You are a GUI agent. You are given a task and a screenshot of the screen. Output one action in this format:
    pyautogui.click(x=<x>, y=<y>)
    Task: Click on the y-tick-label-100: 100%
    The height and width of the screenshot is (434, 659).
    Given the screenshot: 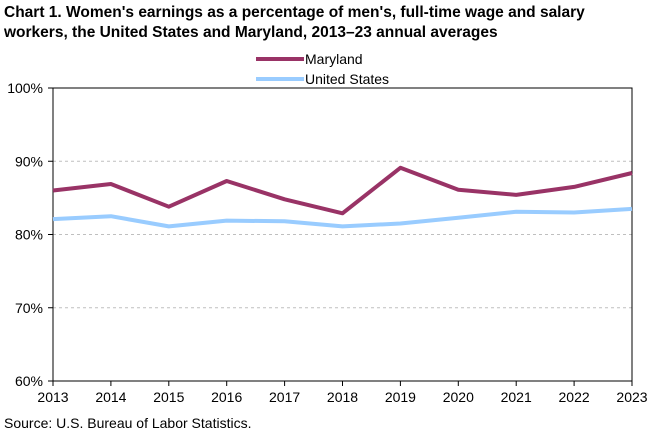 What is the action you would take?
    pyautogui.click(x=25, y=88)
    